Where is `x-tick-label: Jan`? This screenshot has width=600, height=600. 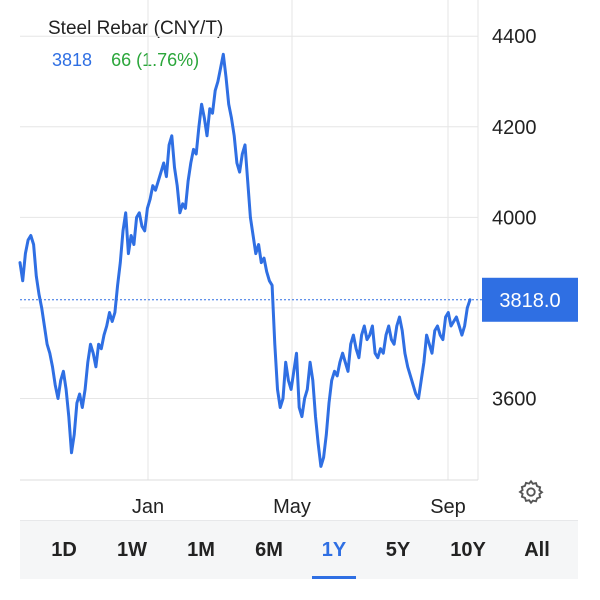
x-tick-label: Jan is located at coordinates (148, 507).